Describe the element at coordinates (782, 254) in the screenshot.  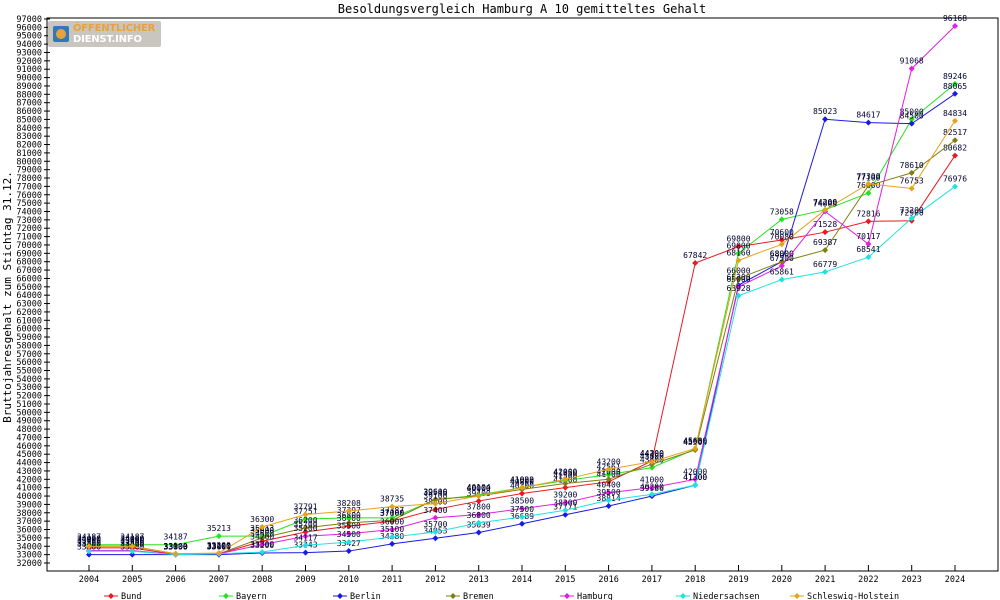
I see `data-label: 68000` at that location.